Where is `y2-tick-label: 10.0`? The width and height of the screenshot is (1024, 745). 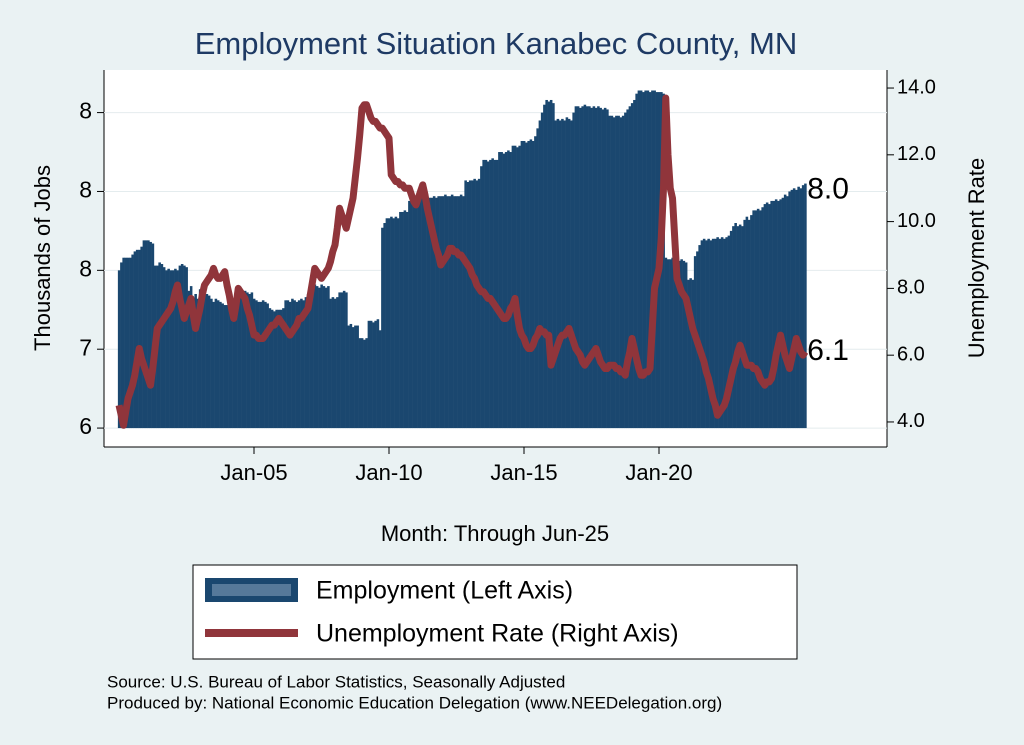
y2-tick-label: 10.0 is located at coordinates (916, 221).